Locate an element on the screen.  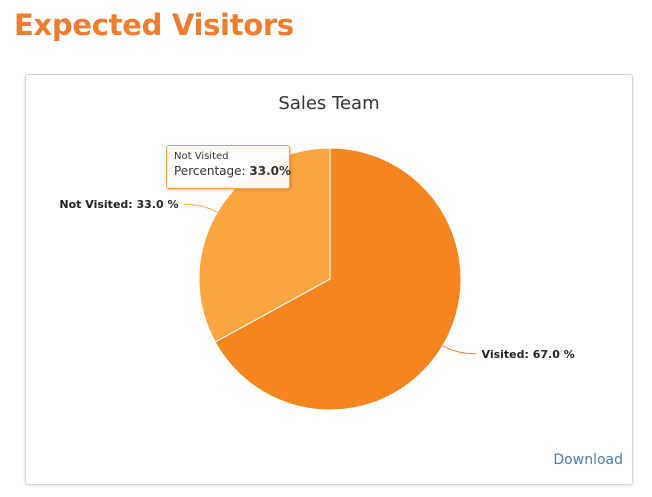
data-label: Visited: 67.0 % is located at coordinates (528, 354).